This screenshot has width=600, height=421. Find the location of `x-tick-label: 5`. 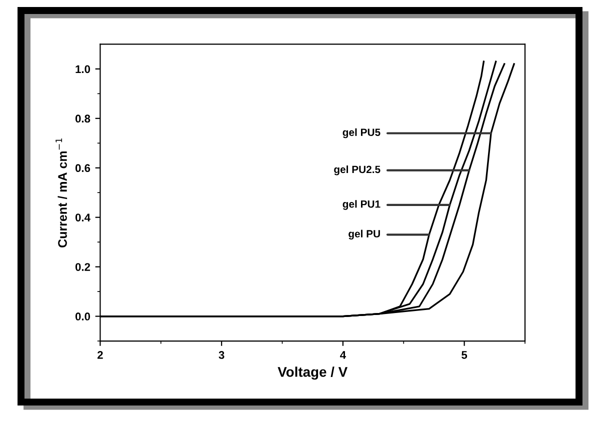

x-tick-label: 5 is located at coordinates (465, 355).